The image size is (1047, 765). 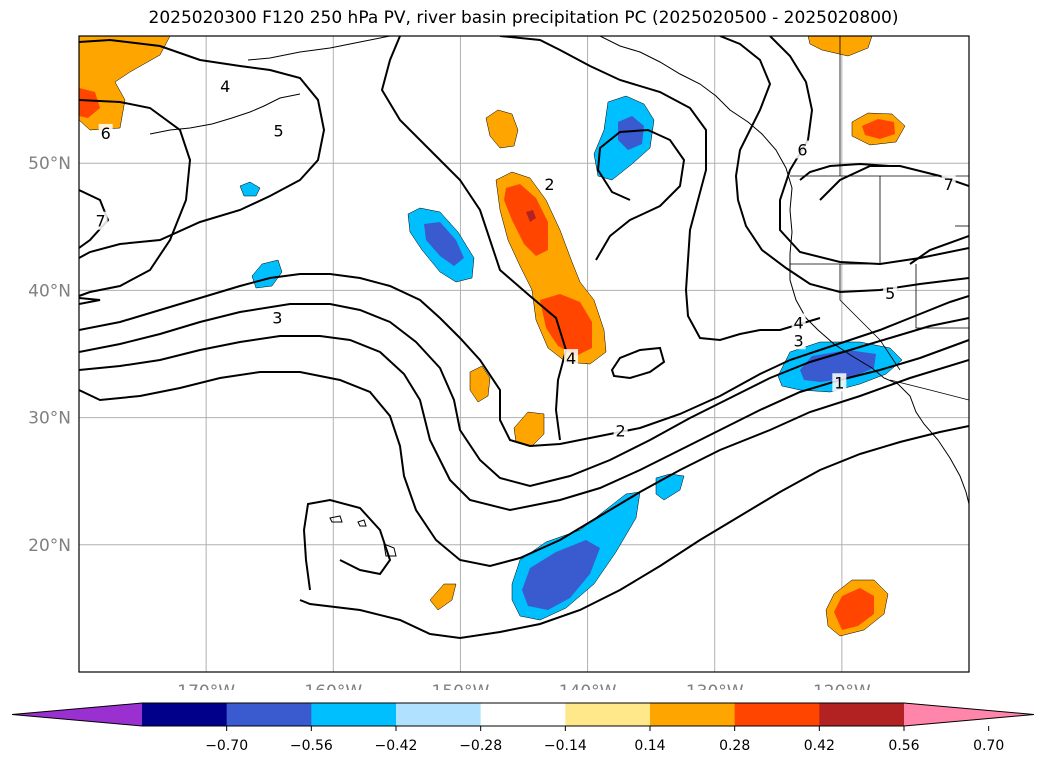 I want to click on colorbar-tick-label: 0.70, so click(x=988, y=746).